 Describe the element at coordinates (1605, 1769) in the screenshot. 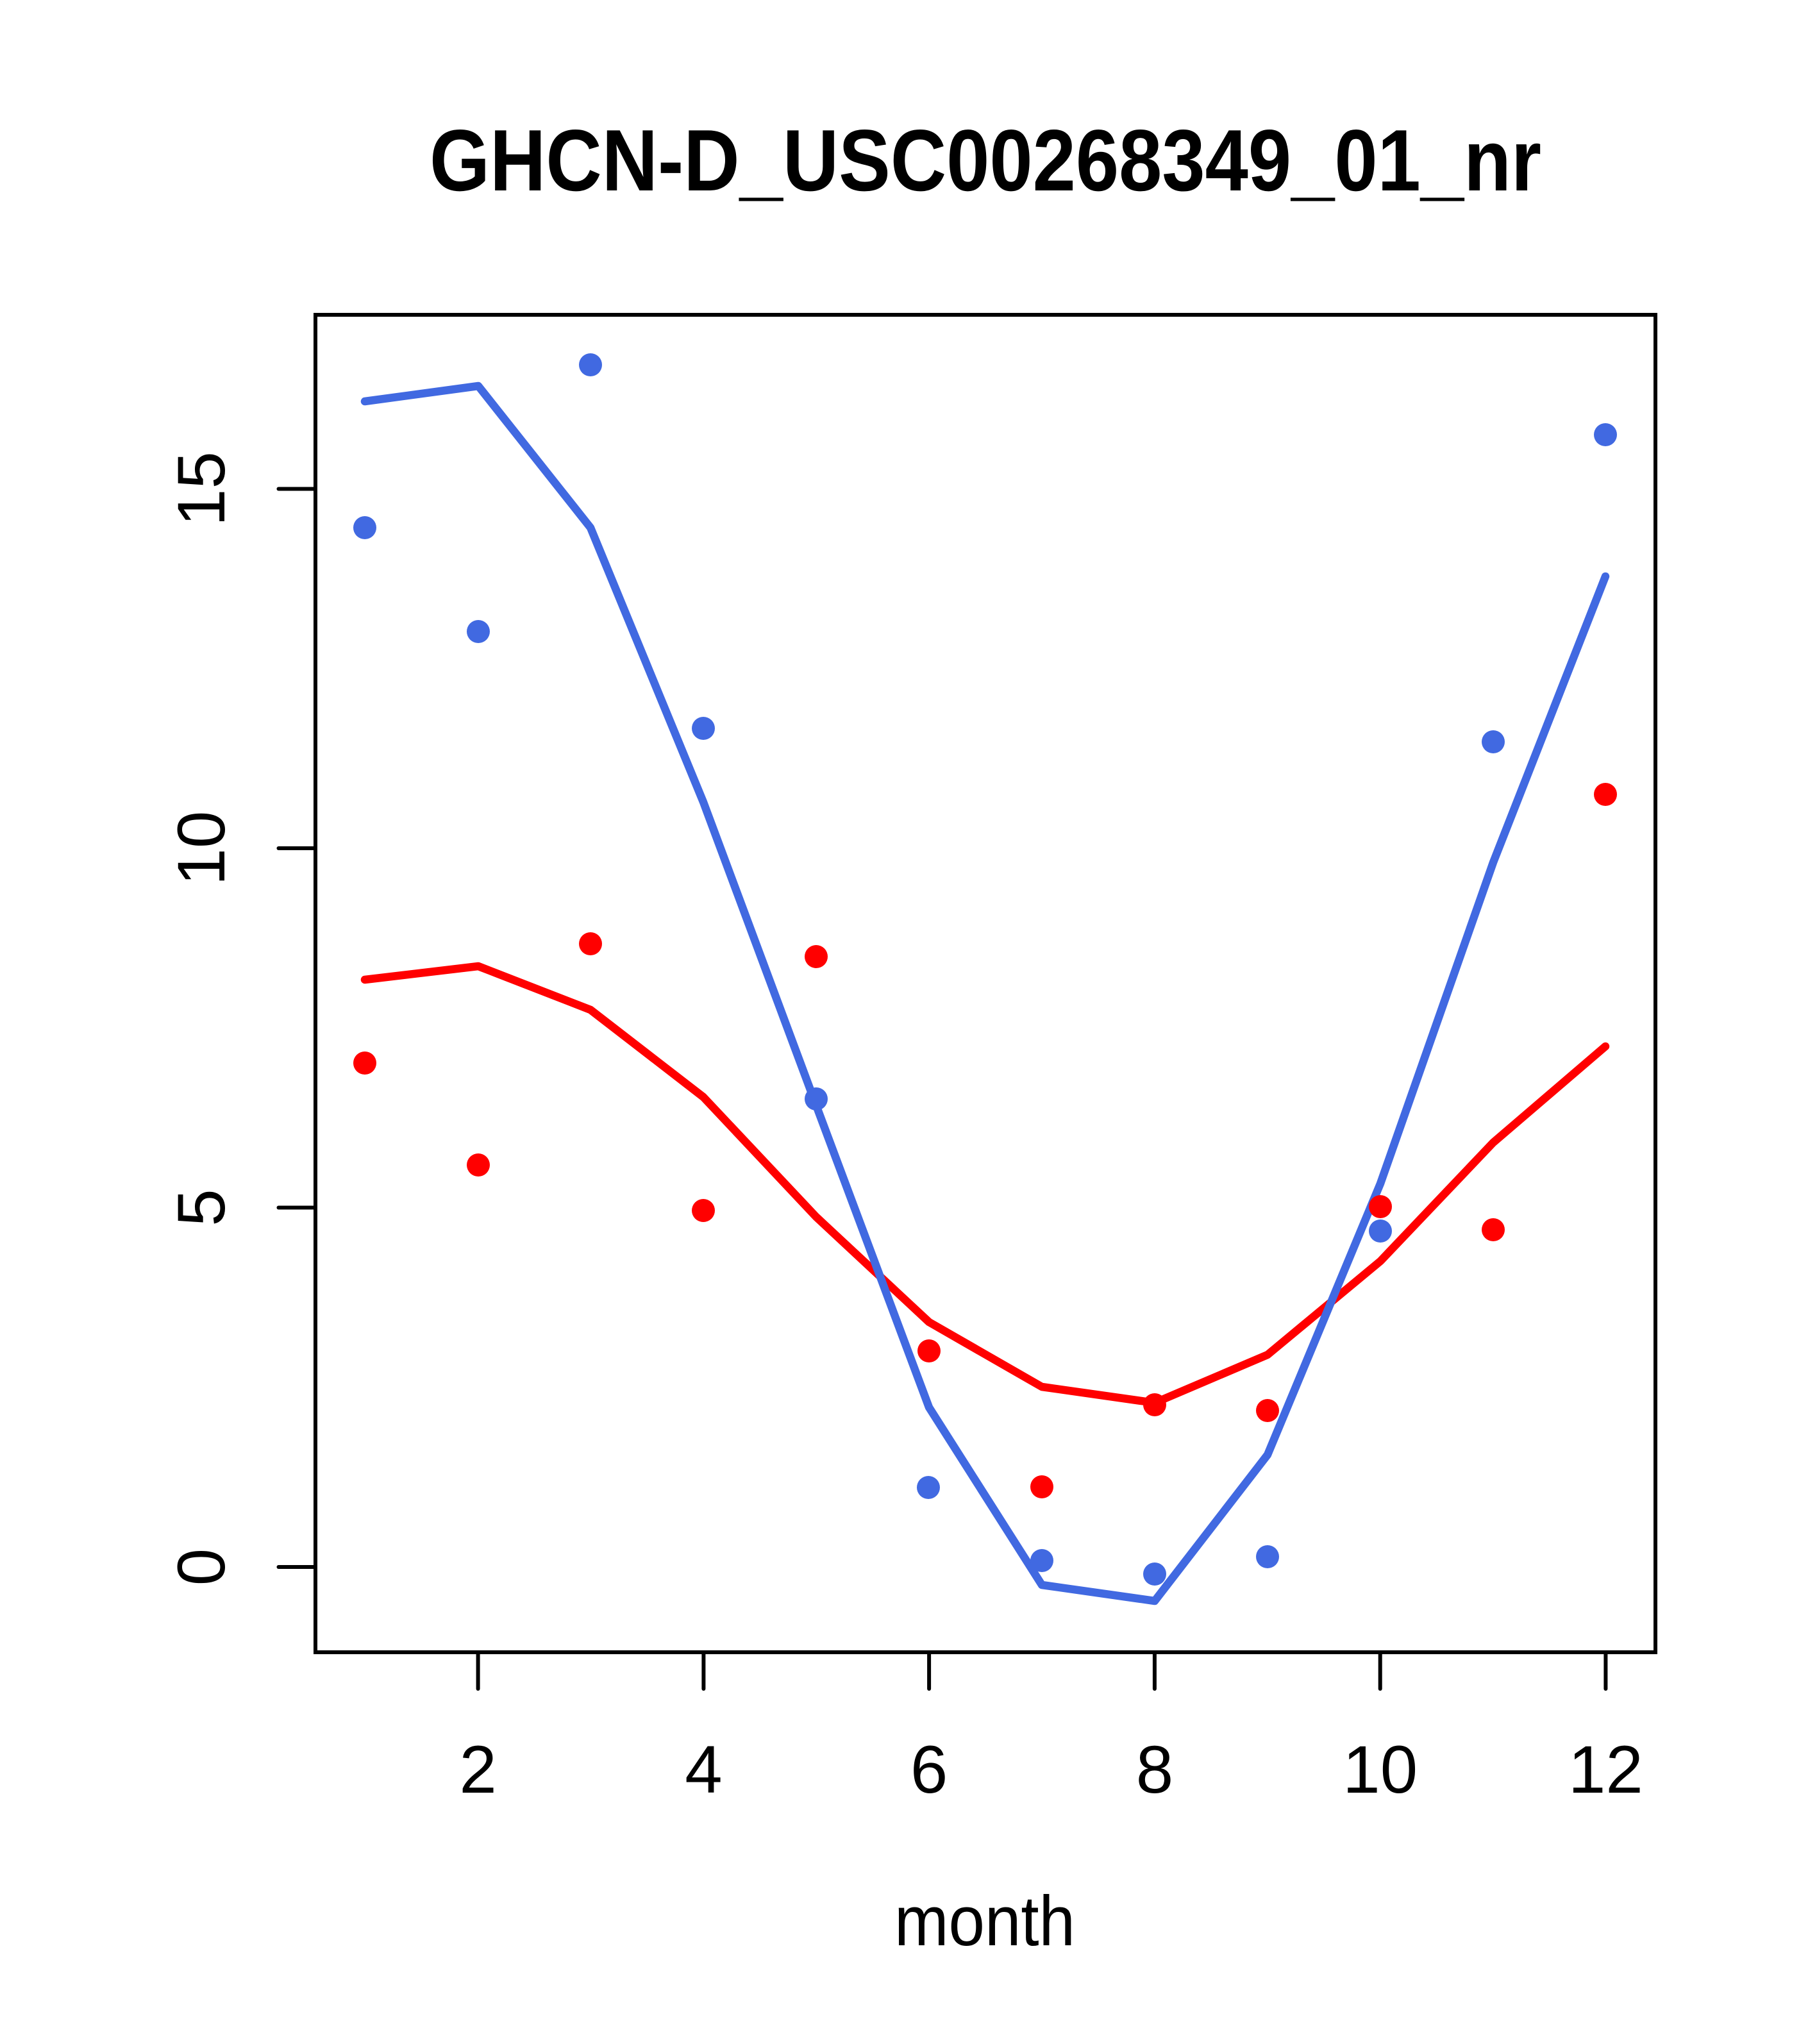

I see `svg-text: 12` at that location.